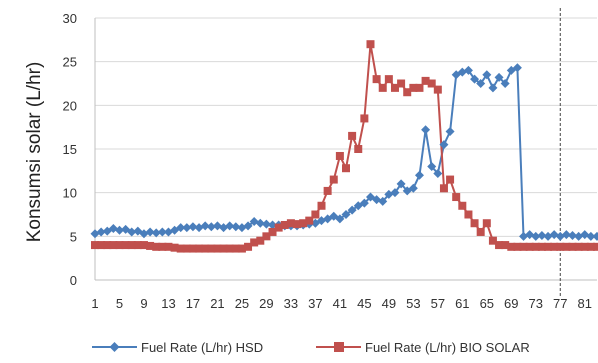 The image size is (598, 363). I want to click on legend-bio-solar-label: Fuel Rate (L/hr) BIO SOLAR, so click(447, 347).